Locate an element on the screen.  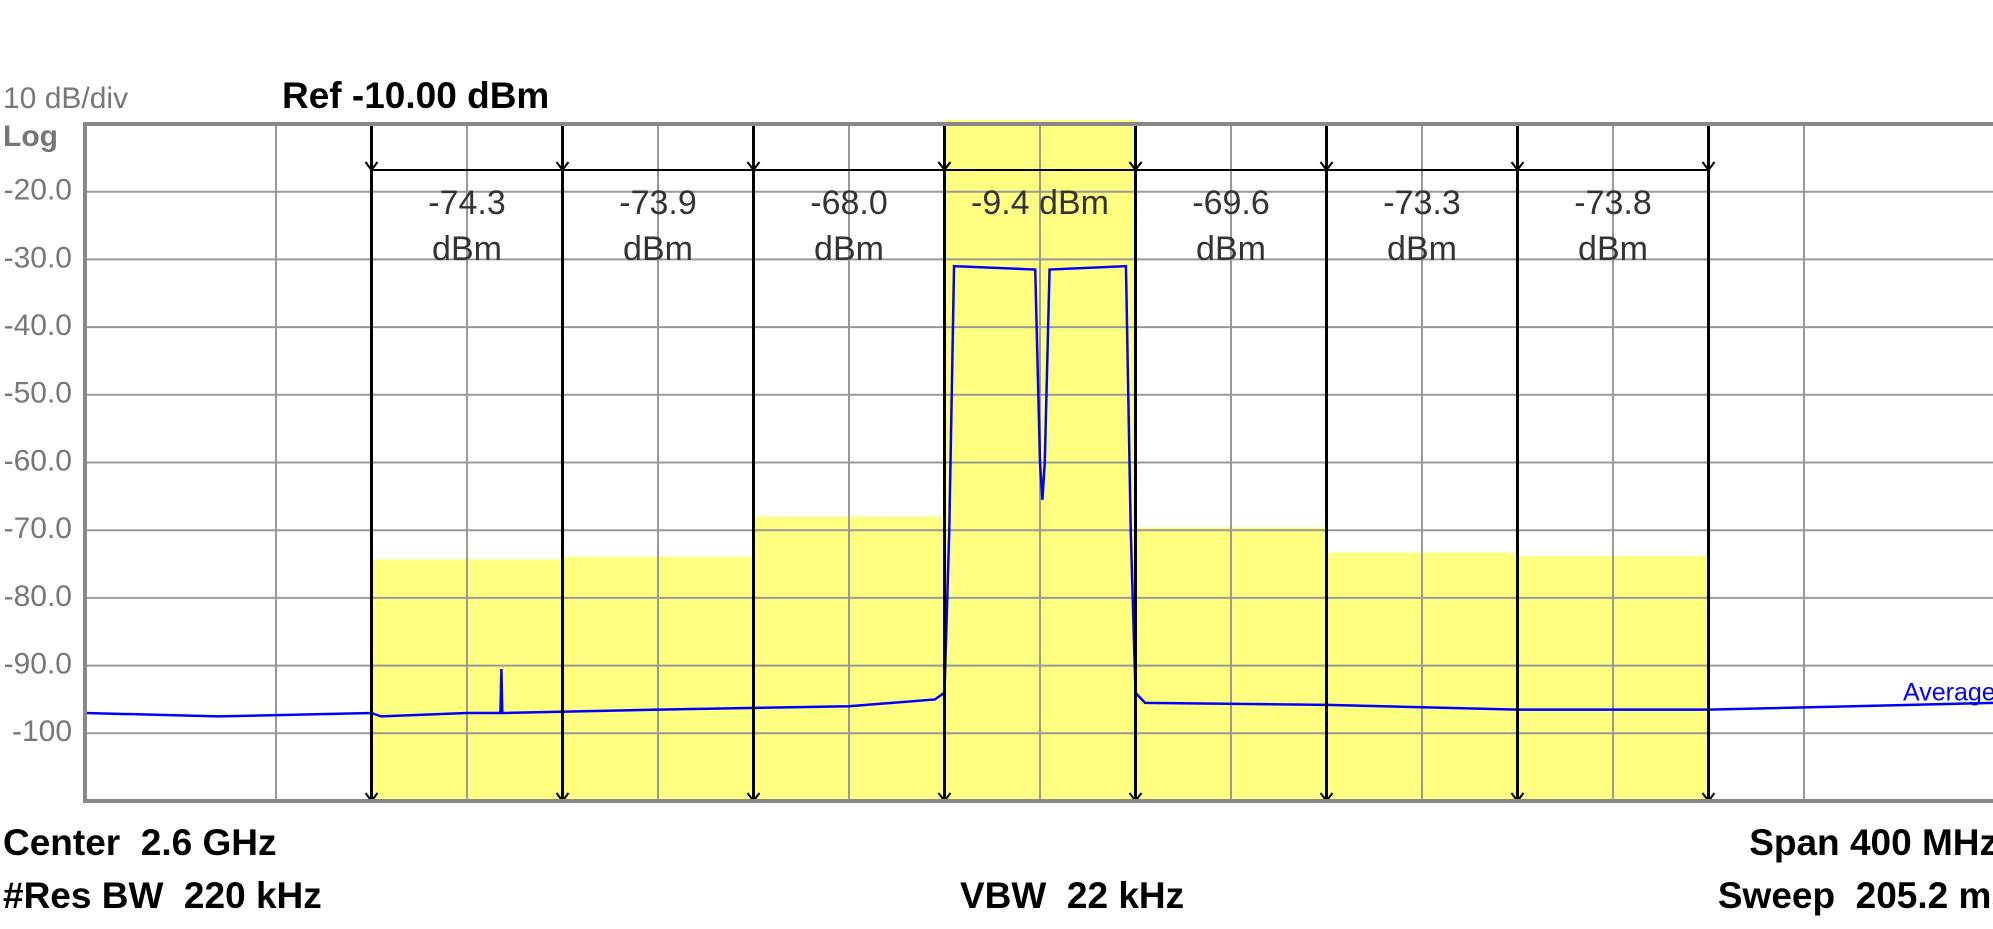
trace-label: Average is located at coordinates (1948, 693).